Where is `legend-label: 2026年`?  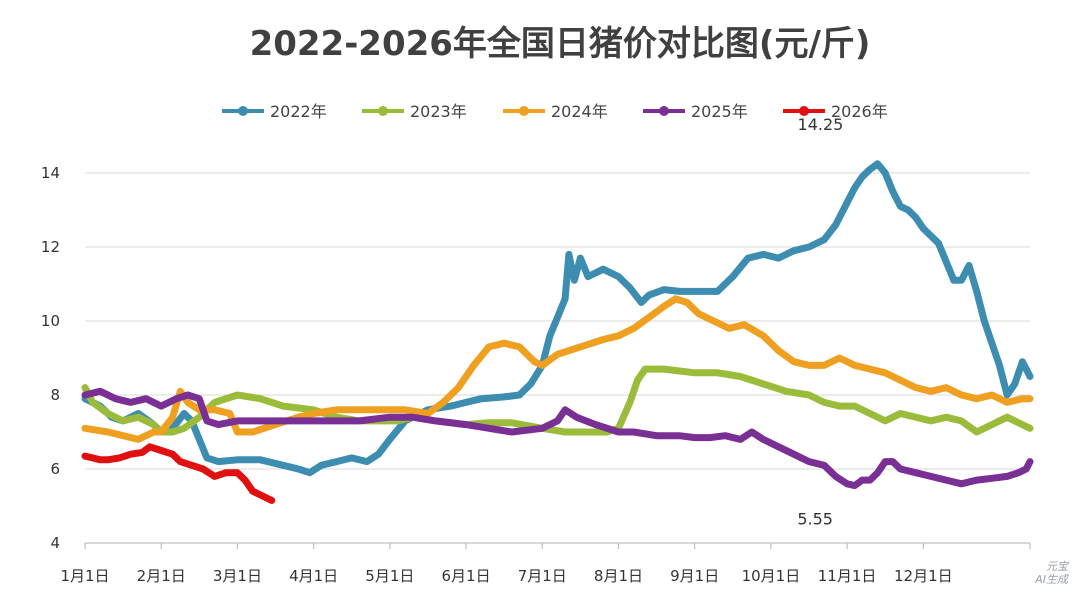 legend-label: 2026年 is located at coordinates (859, 111).